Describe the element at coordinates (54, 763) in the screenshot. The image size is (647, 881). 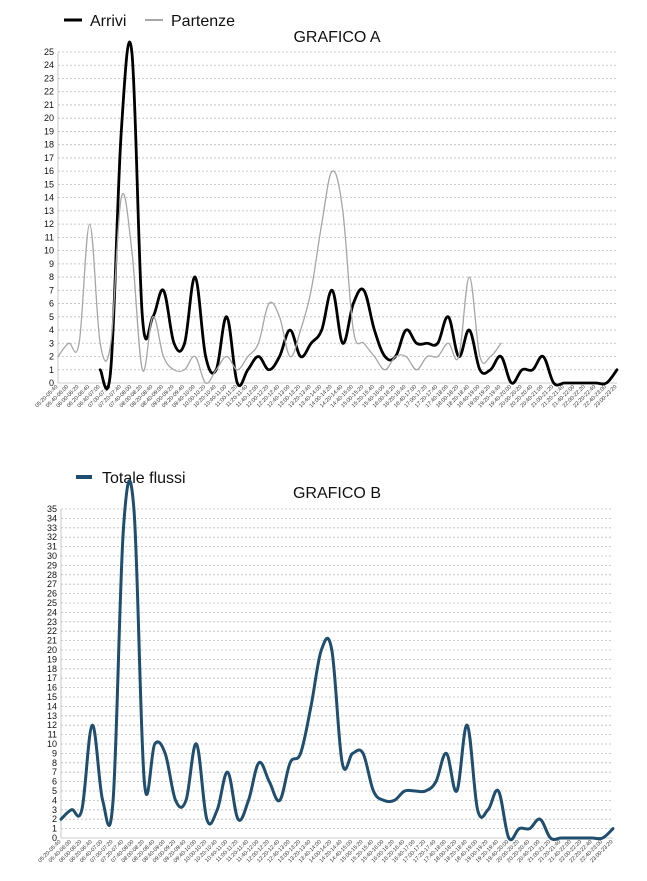
I see `chart-b-y-tick-label: 8` at that location.